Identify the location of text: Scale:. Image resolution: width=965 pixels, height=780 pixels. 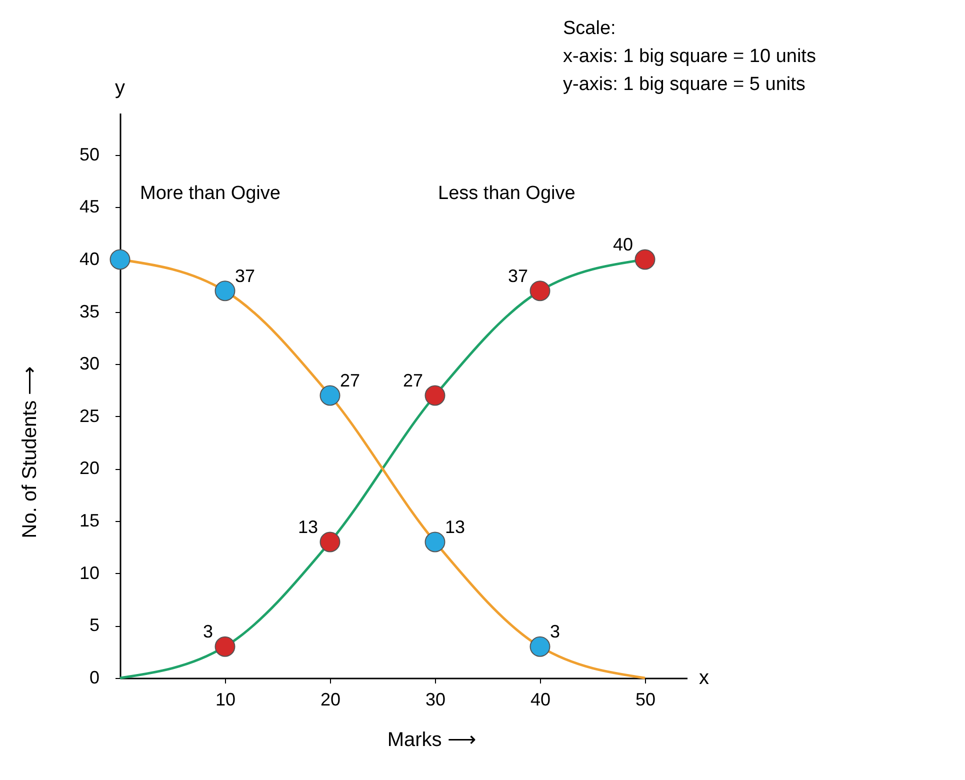
(589, 28).